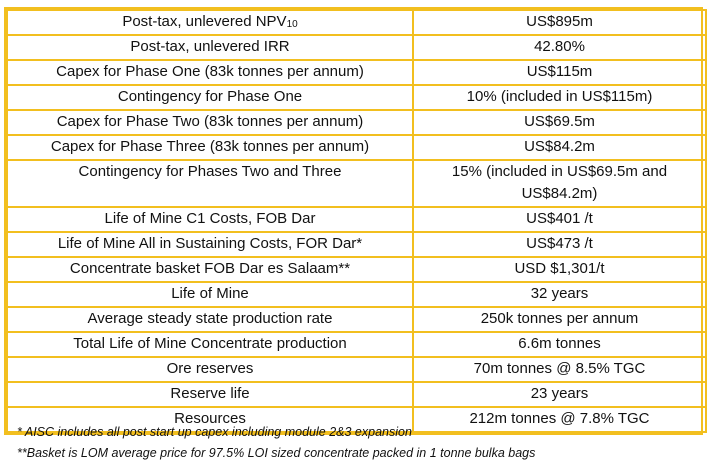 The width and height of the screenshot is (709, 470). Describe the element at coordinates (210, 419) in the screenshot. I see `row-label: Resources` at that location.